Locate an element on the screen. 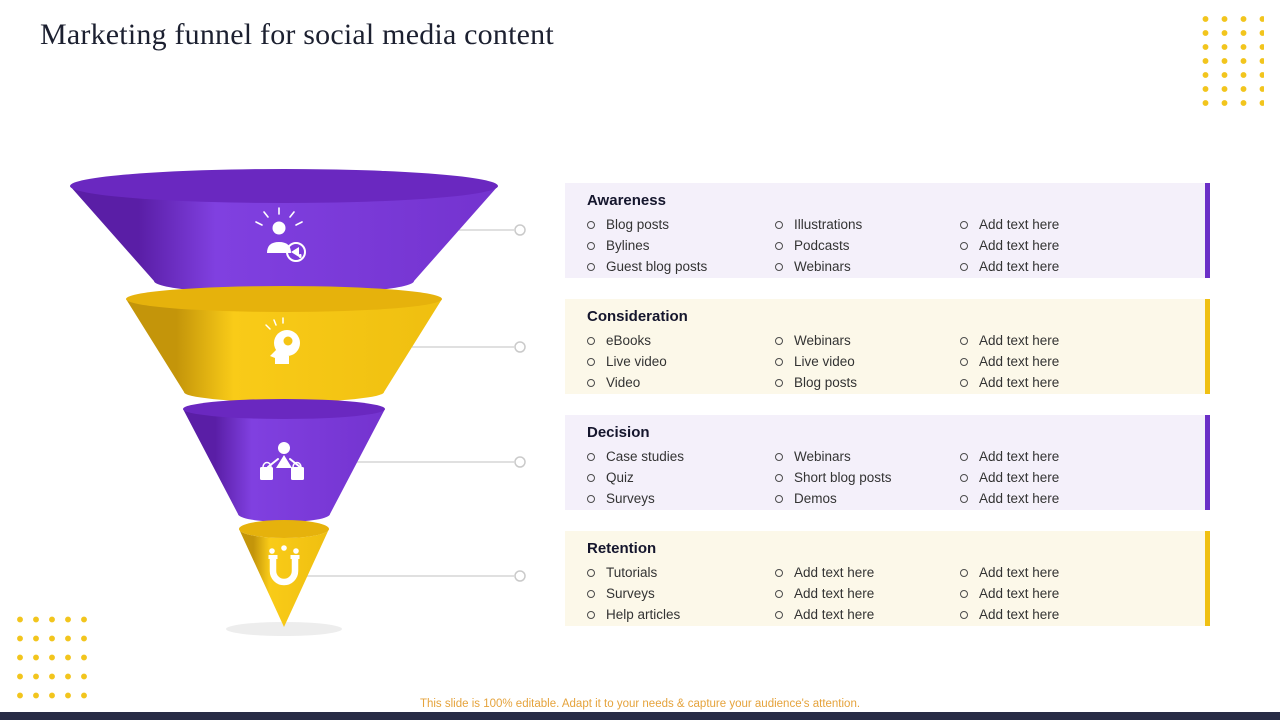 Image resolution: width=1280 pixels, height=720 pixels. item-label: Webinars is located at coordinates (822, 340).